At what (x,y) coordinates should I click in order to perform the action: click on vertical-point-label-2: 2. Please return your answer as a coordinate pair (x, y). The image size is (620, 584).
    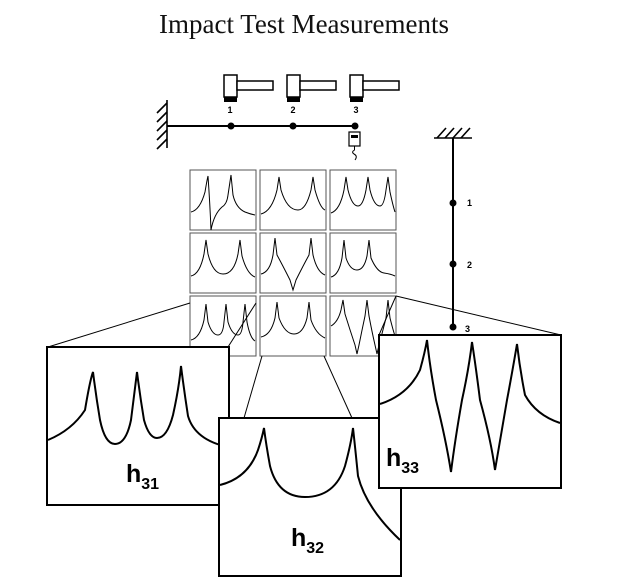
    Looking at the image, I should click on (469, 265).